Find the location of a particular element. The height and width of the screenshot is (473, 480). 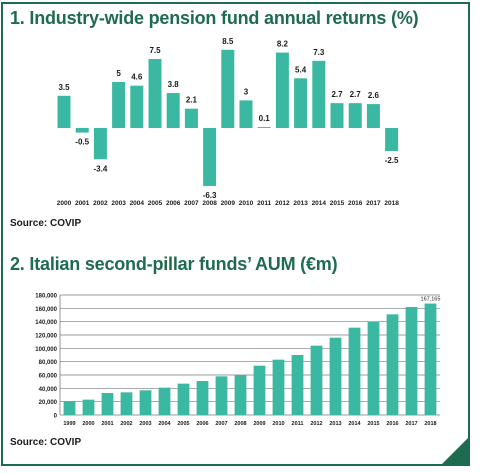

aum-bar-2017 is located at coordinates (411, 361).